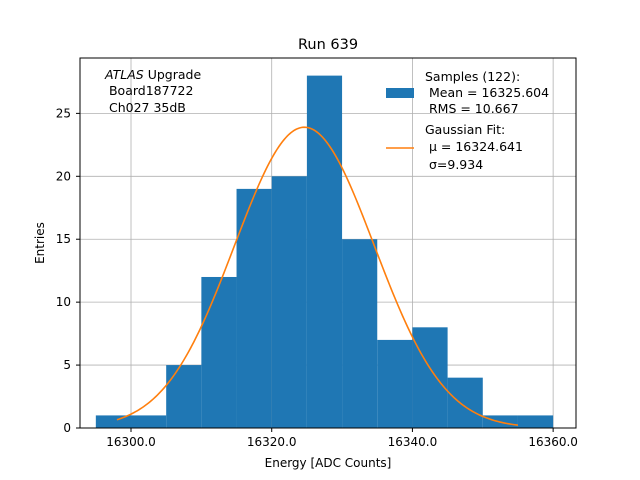  I want to click on legend-fit-line-1: Gaussian Fit:, so click(465, 129).